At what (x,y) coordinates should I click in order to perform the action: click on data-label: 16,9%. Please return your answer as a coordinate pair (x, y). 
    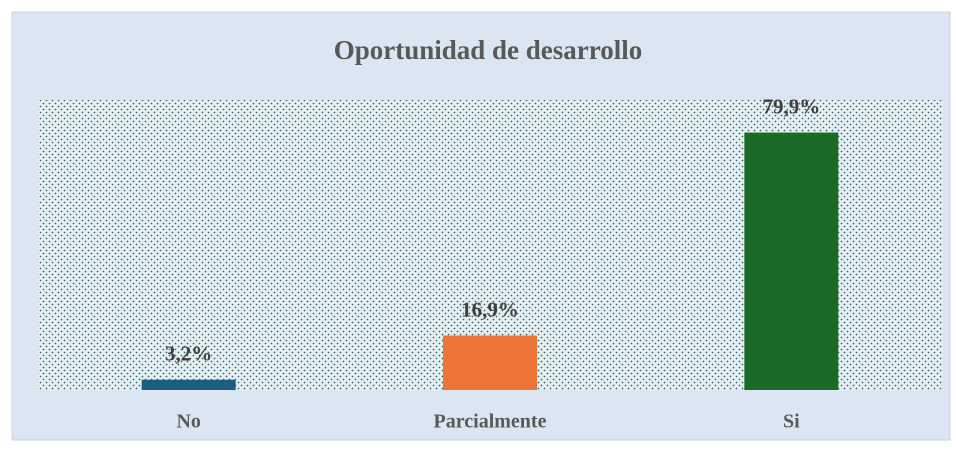
    Looking at the image, I should click on (490, 309).